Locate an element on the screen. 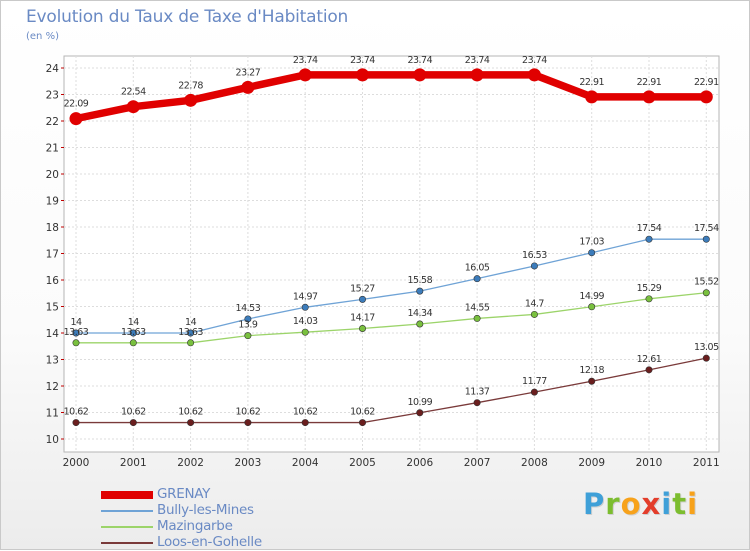 This screenshot has height=551, width=750. y-tick-label: 19 is located at coordinates (52, 202).